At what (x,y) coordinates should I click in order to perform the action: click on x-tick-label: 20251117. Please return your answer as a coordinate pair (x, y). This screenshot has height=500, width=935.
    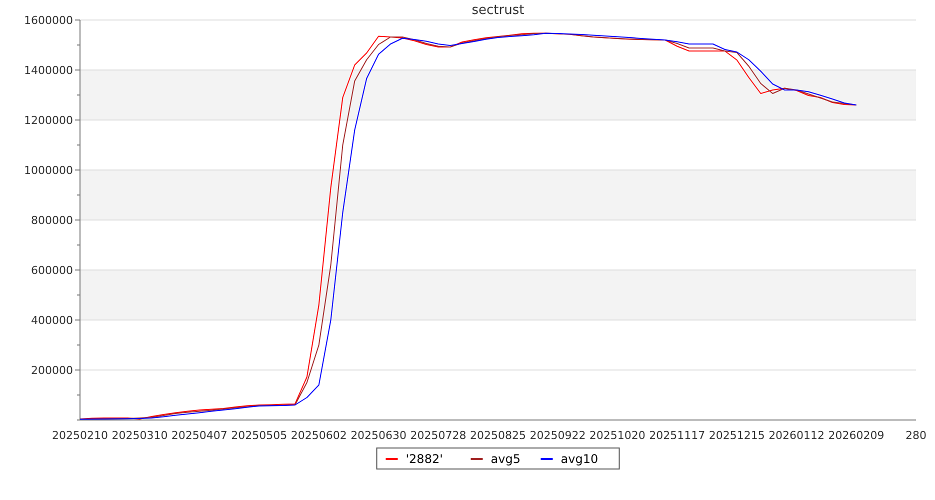
    Looking at the image, I should click on (677, 435).